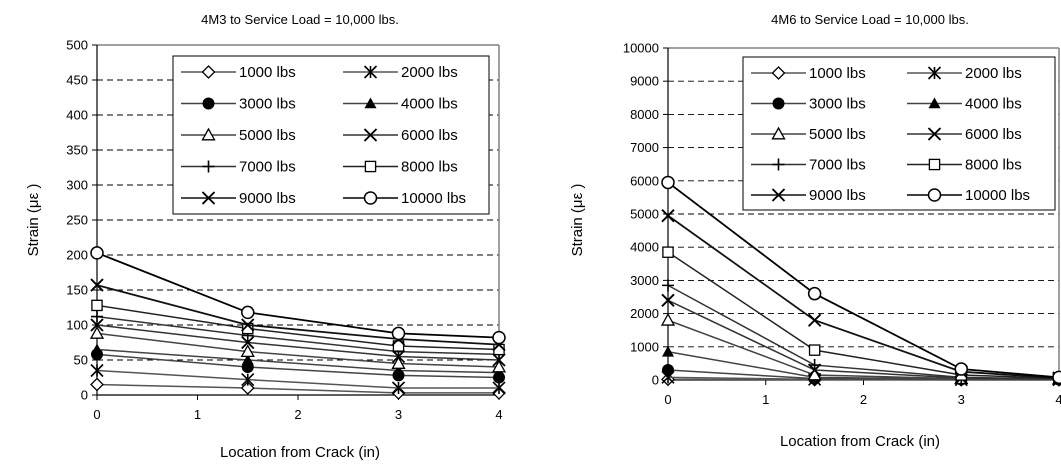 The width and height of the screenshot is (1061, 466). What do you see at coordinates (644, 280) in the screenshot?
I see `y-tick-label: 3000` at bounding box center [644, 280].